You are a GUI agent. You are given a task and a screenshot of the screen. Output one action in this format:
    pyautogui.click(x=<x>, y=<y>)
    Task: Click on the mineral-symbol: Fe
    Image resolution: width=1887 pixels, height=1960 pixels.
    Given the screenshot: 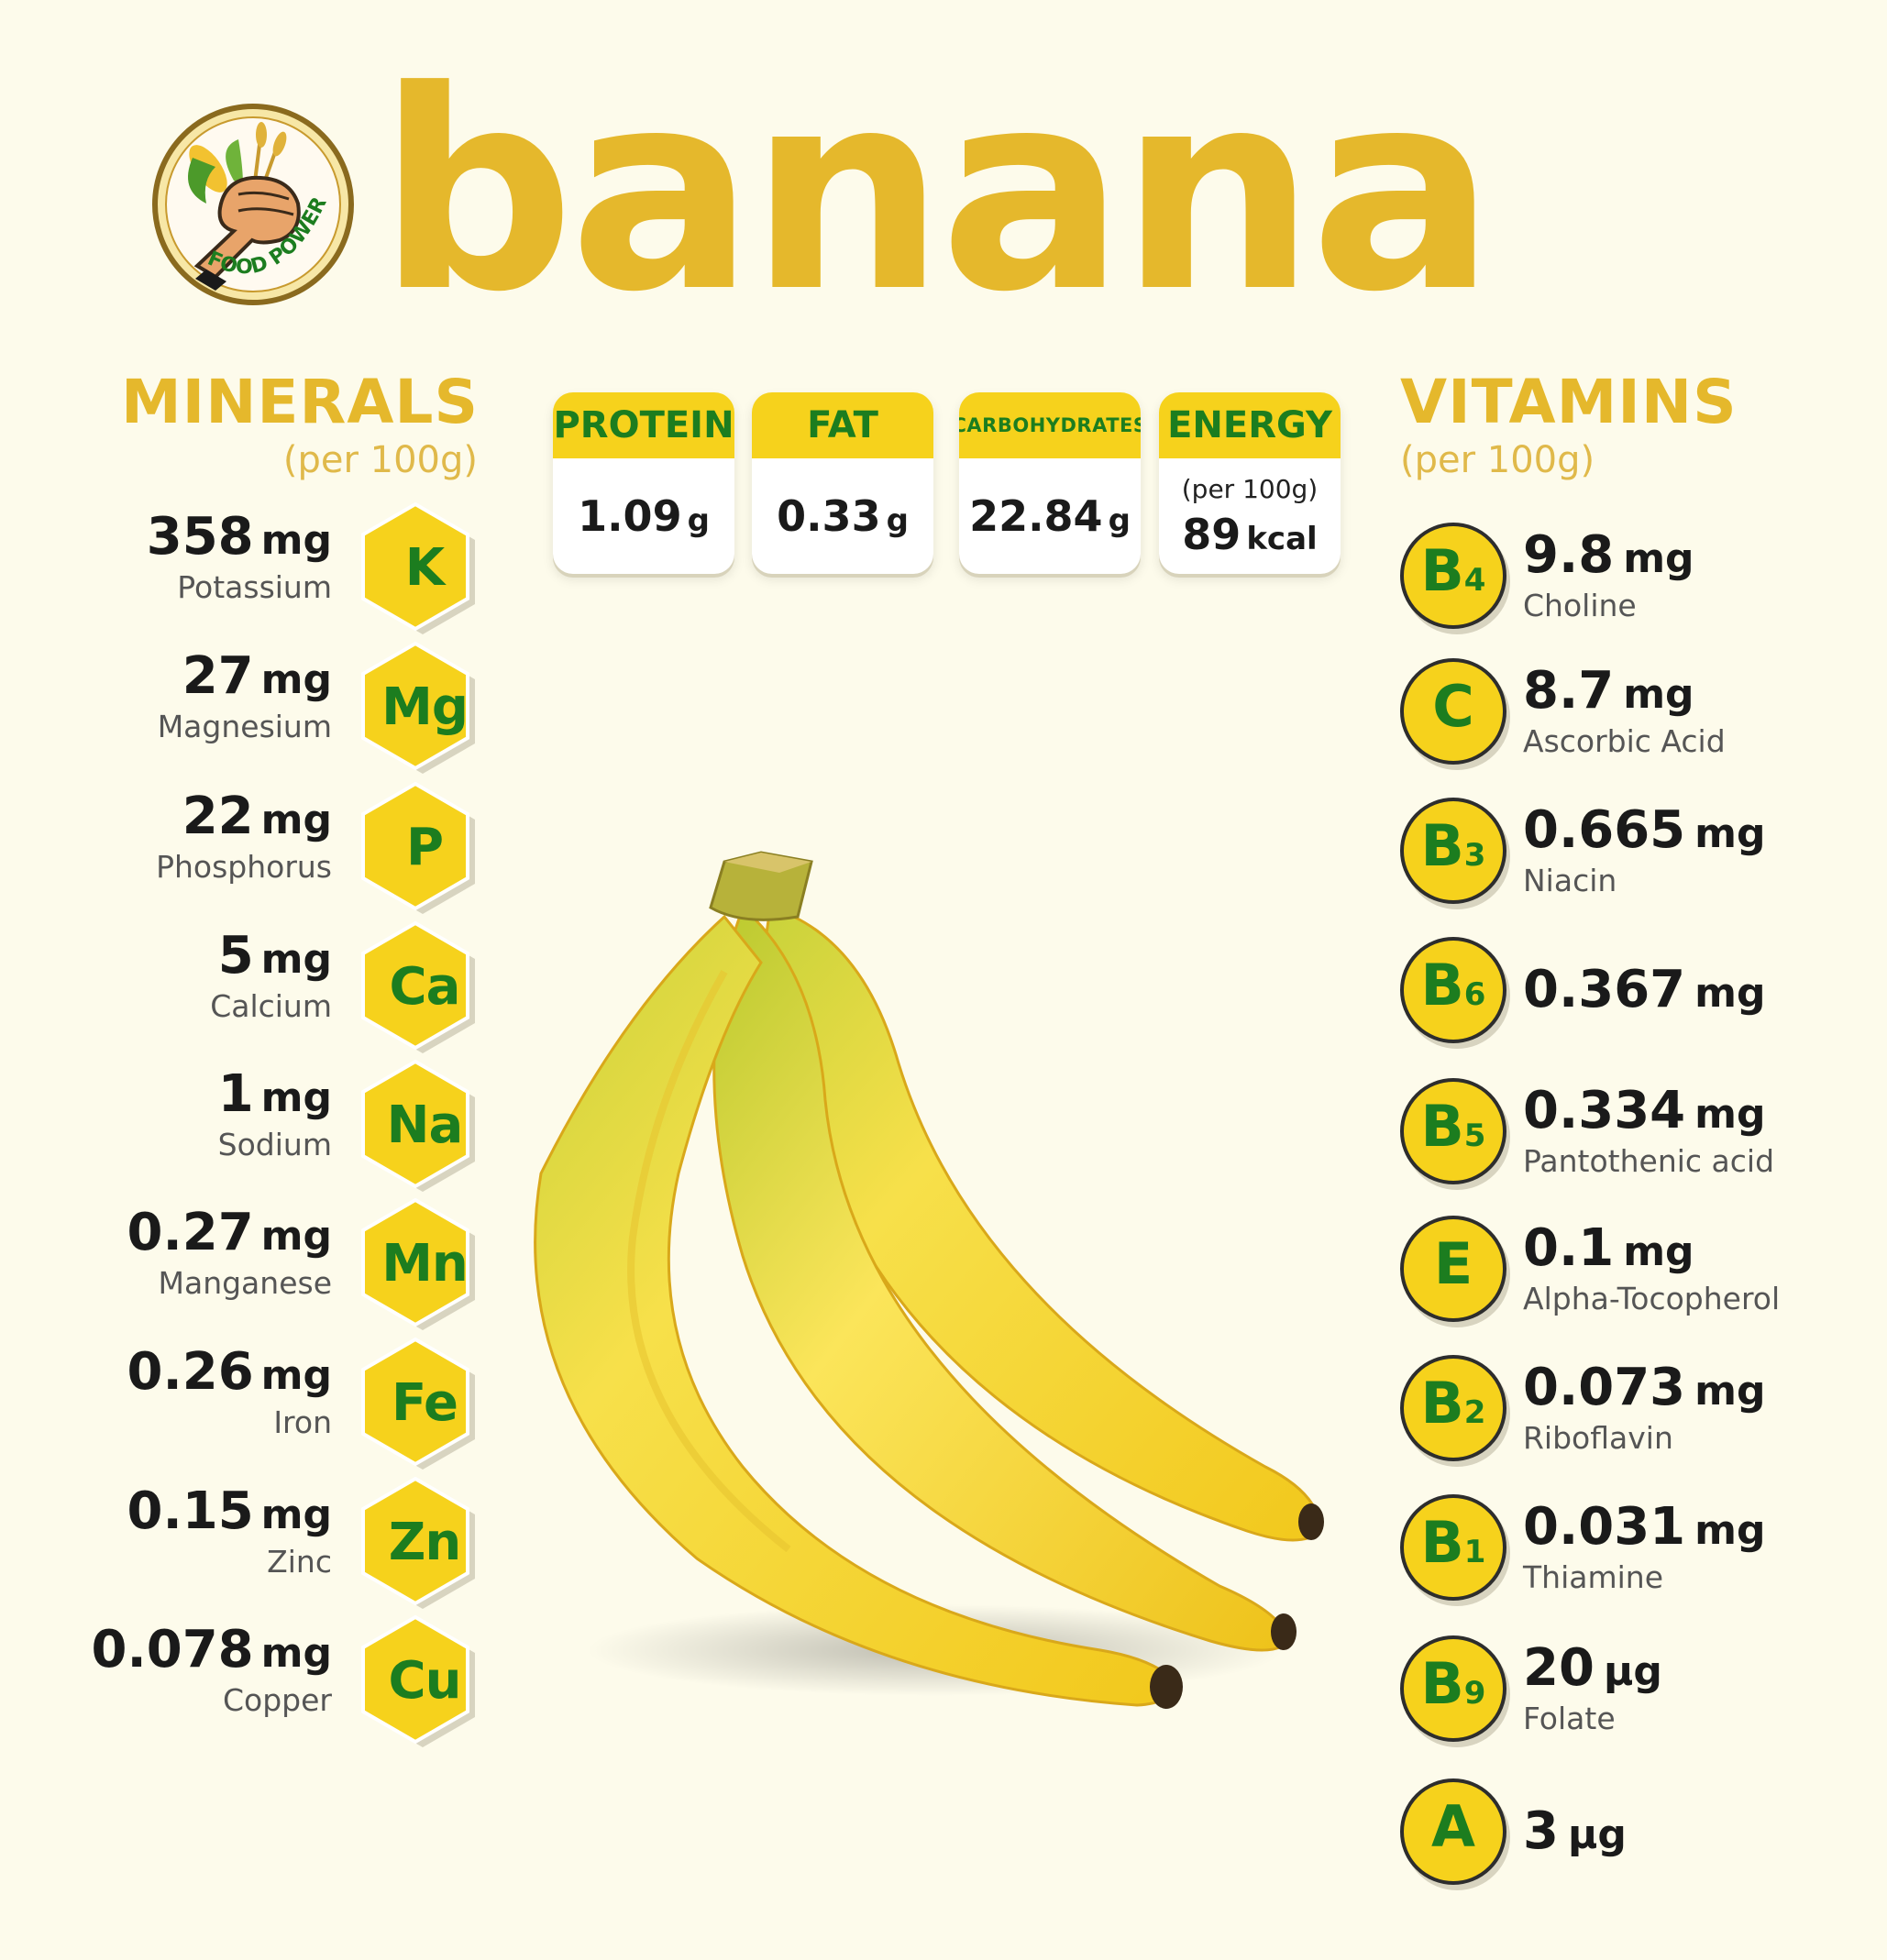 What is the action you would take?
    pyautogui.click(x=425, y=1403)
    